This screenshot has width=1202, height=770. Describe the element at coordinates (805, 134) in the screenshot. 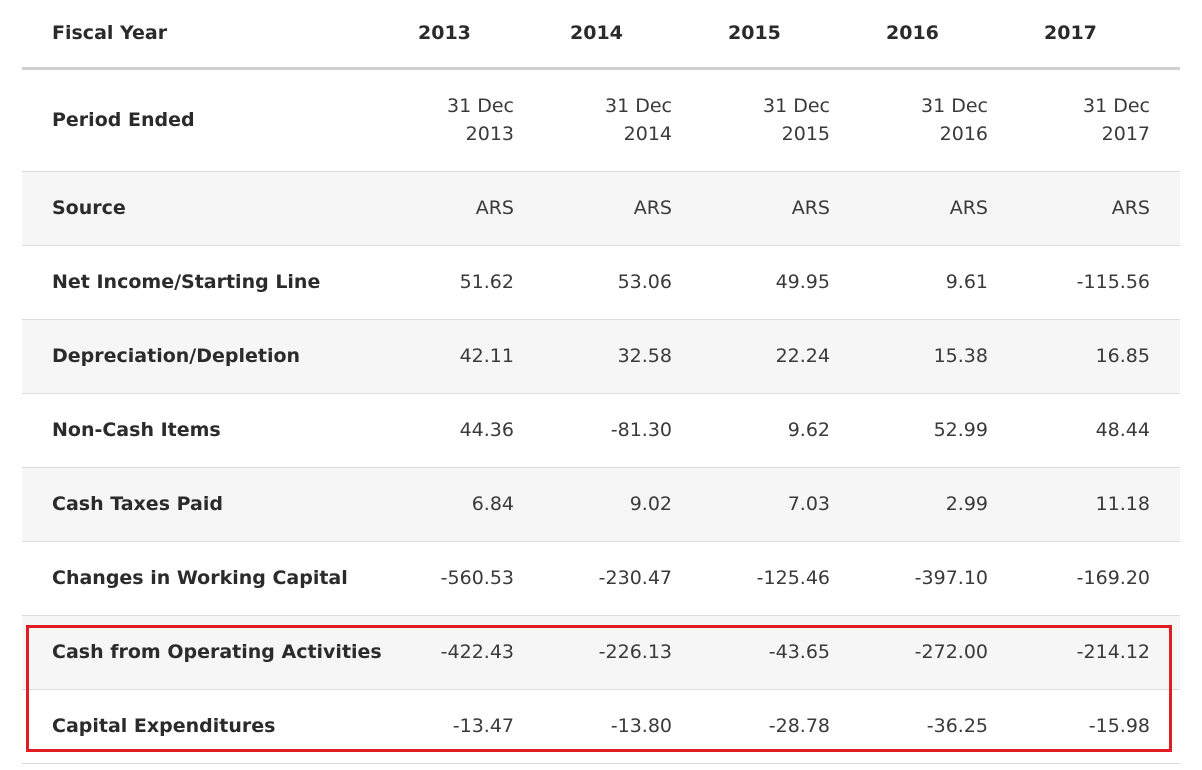

I see `period-year: 2015` at that location.